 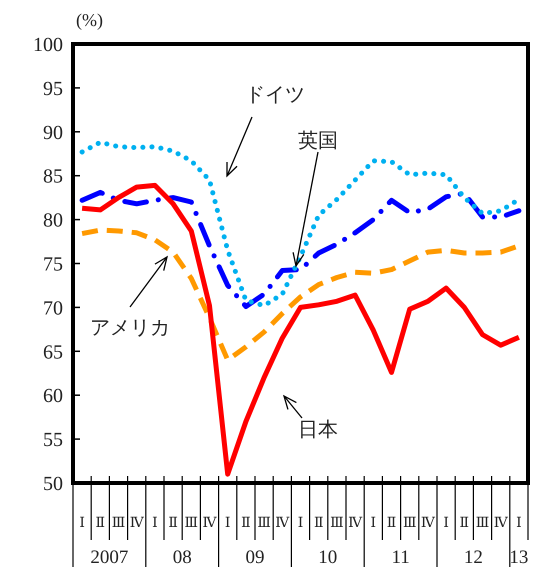 What do you see at coordinates (328, 557) in the screenshot?
I see `text: 10` at bounding box center [328, 557].